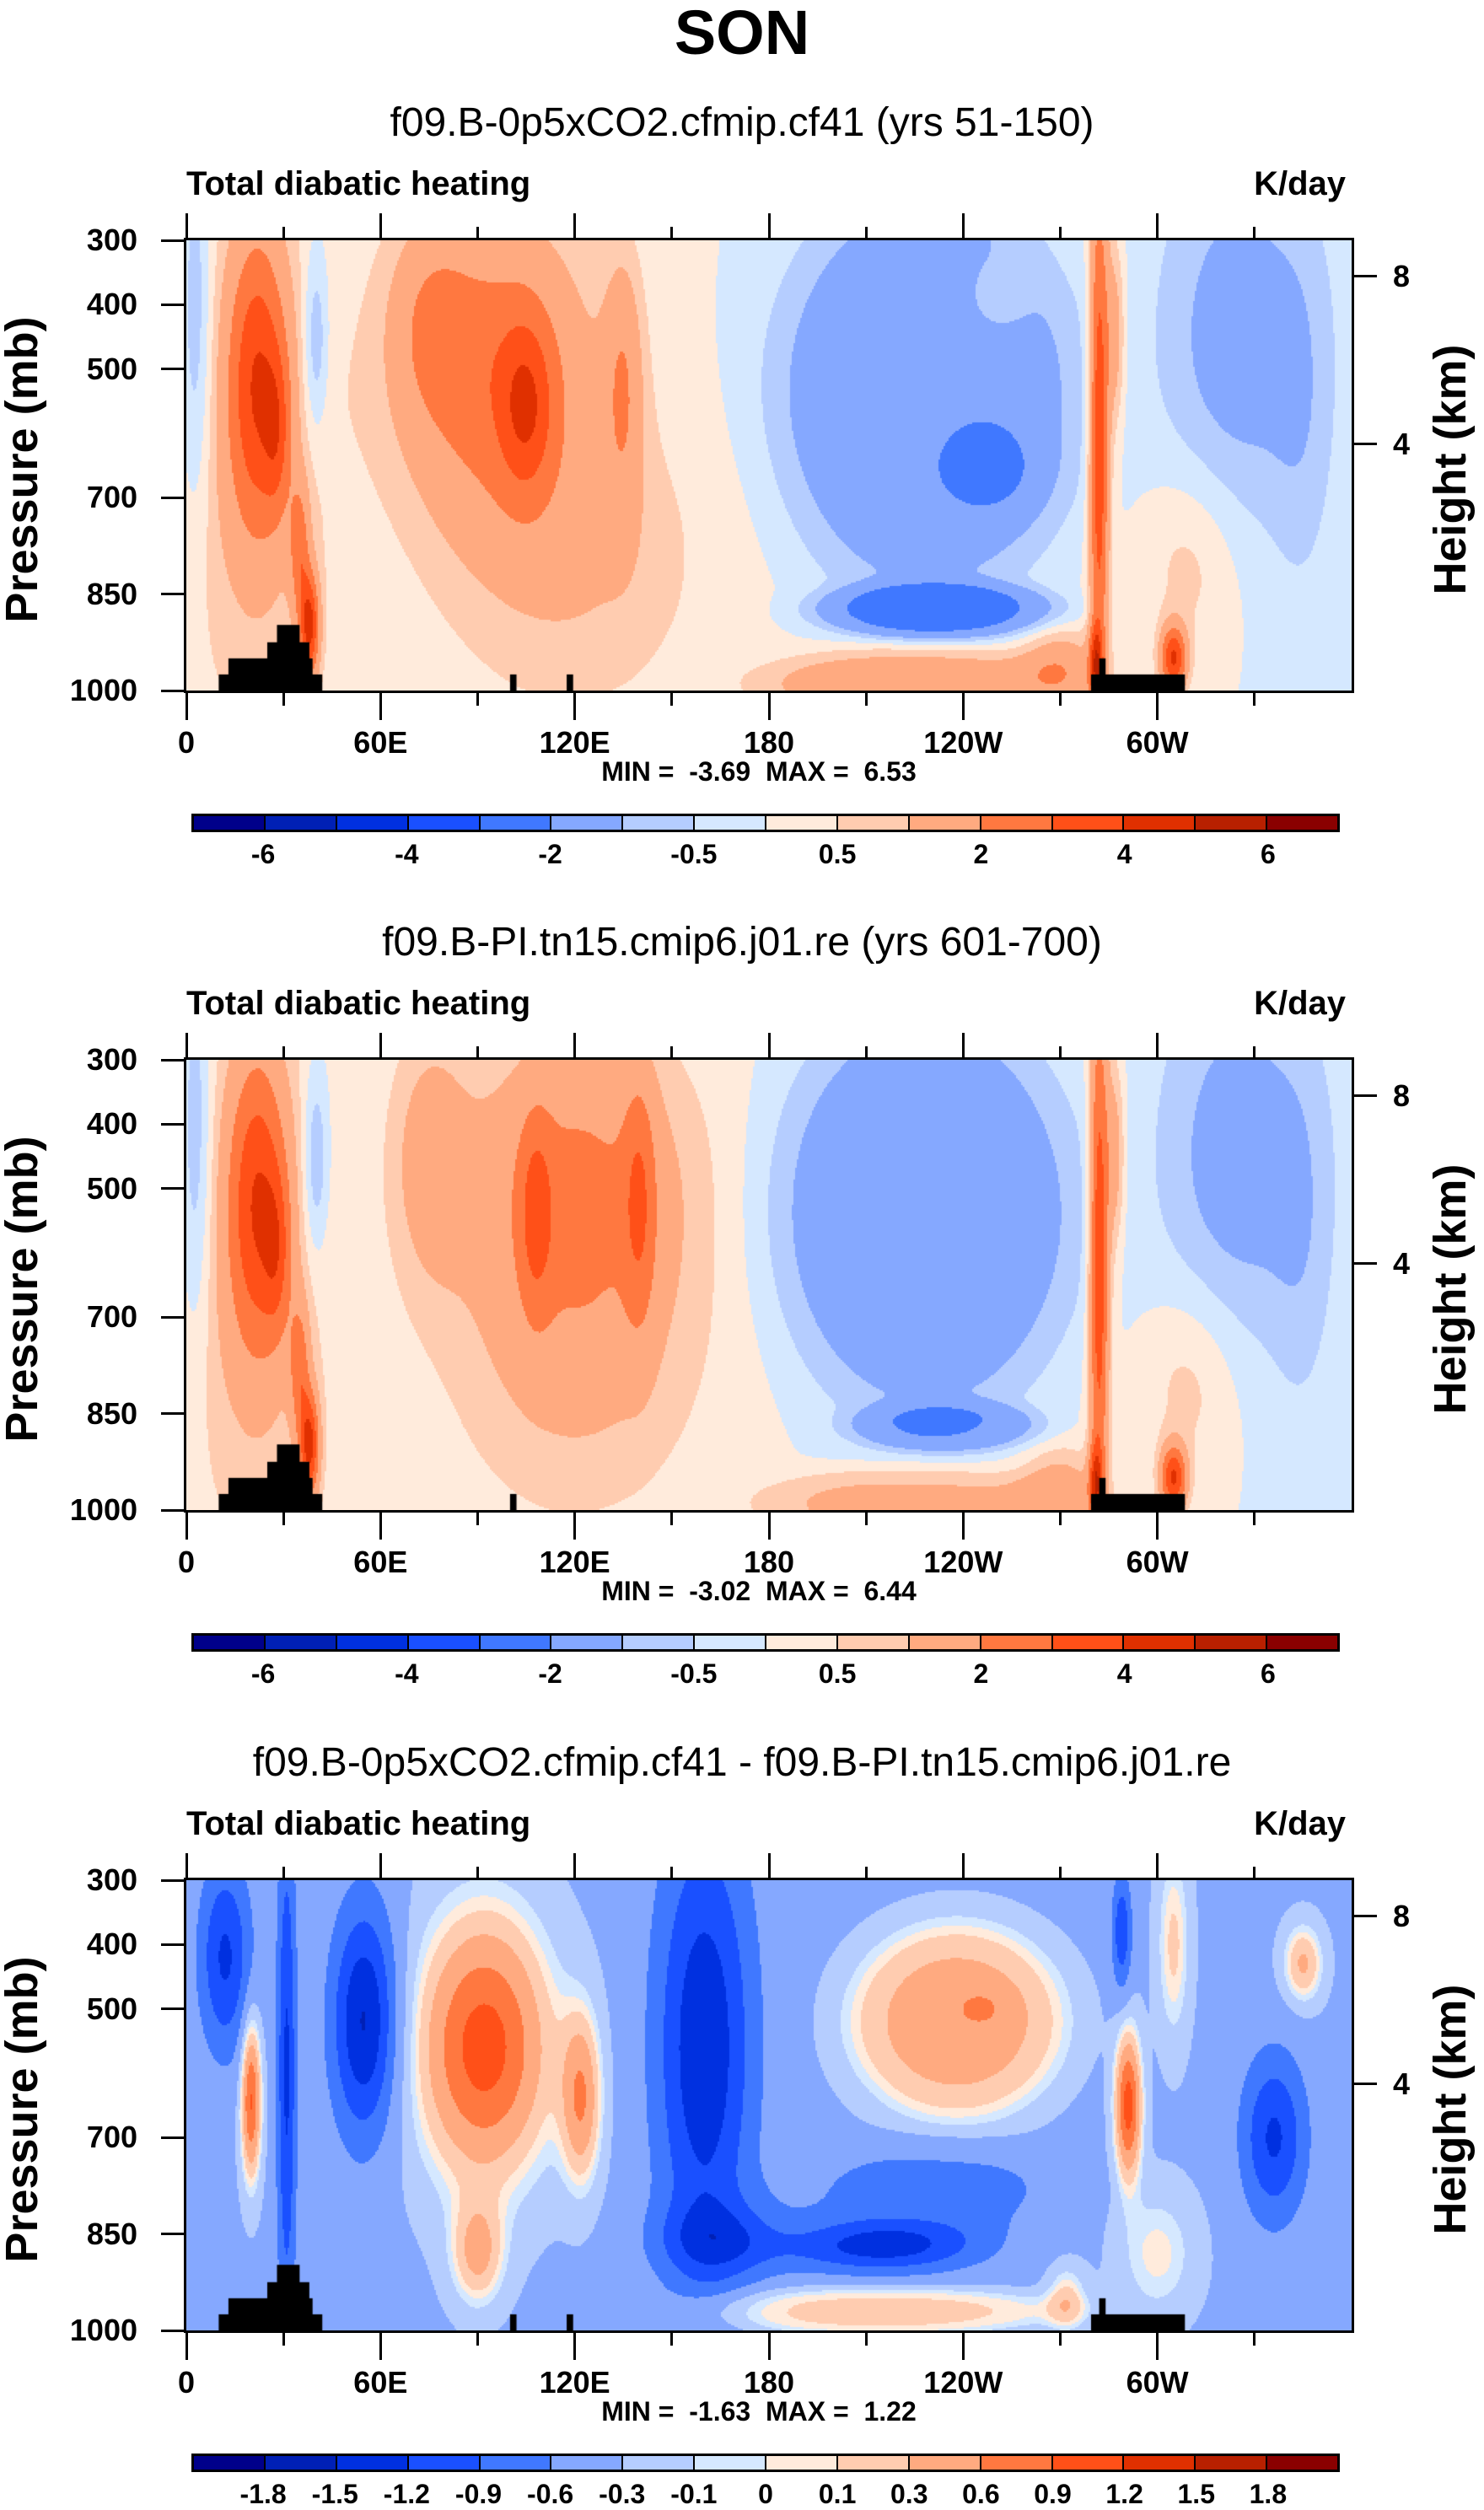  Describe the element at coordinates (1402, 1915) in the screenshot. I see `height-tick-label: 8` at that location.